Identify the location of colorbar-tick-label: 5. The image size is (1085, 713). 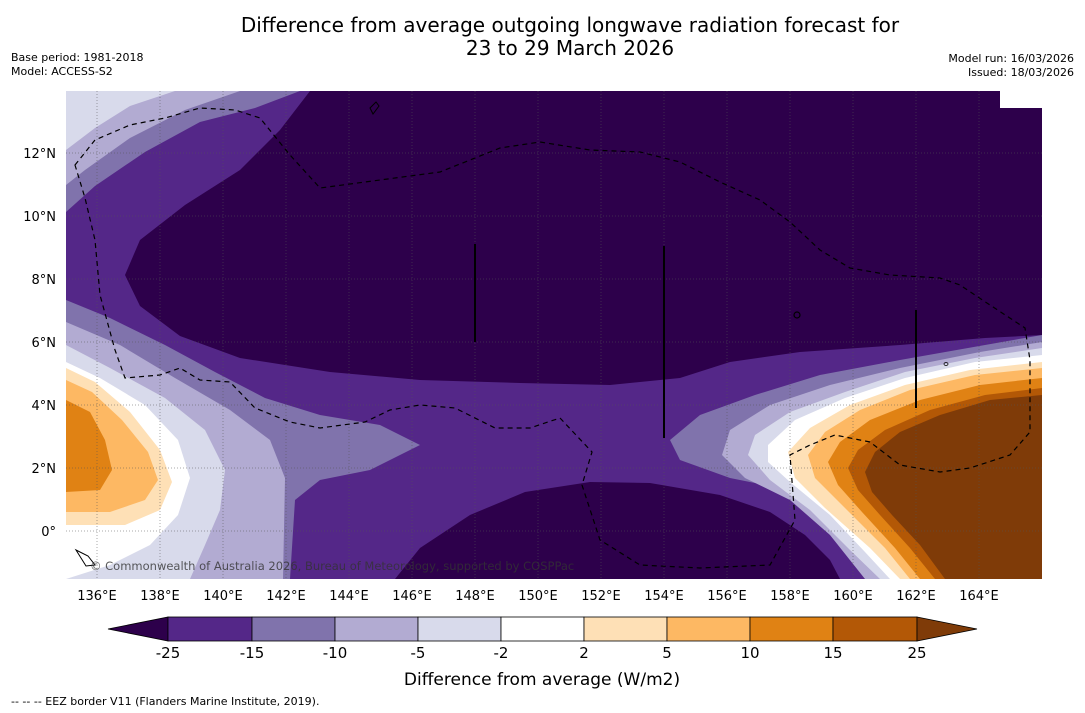
(667, 653).